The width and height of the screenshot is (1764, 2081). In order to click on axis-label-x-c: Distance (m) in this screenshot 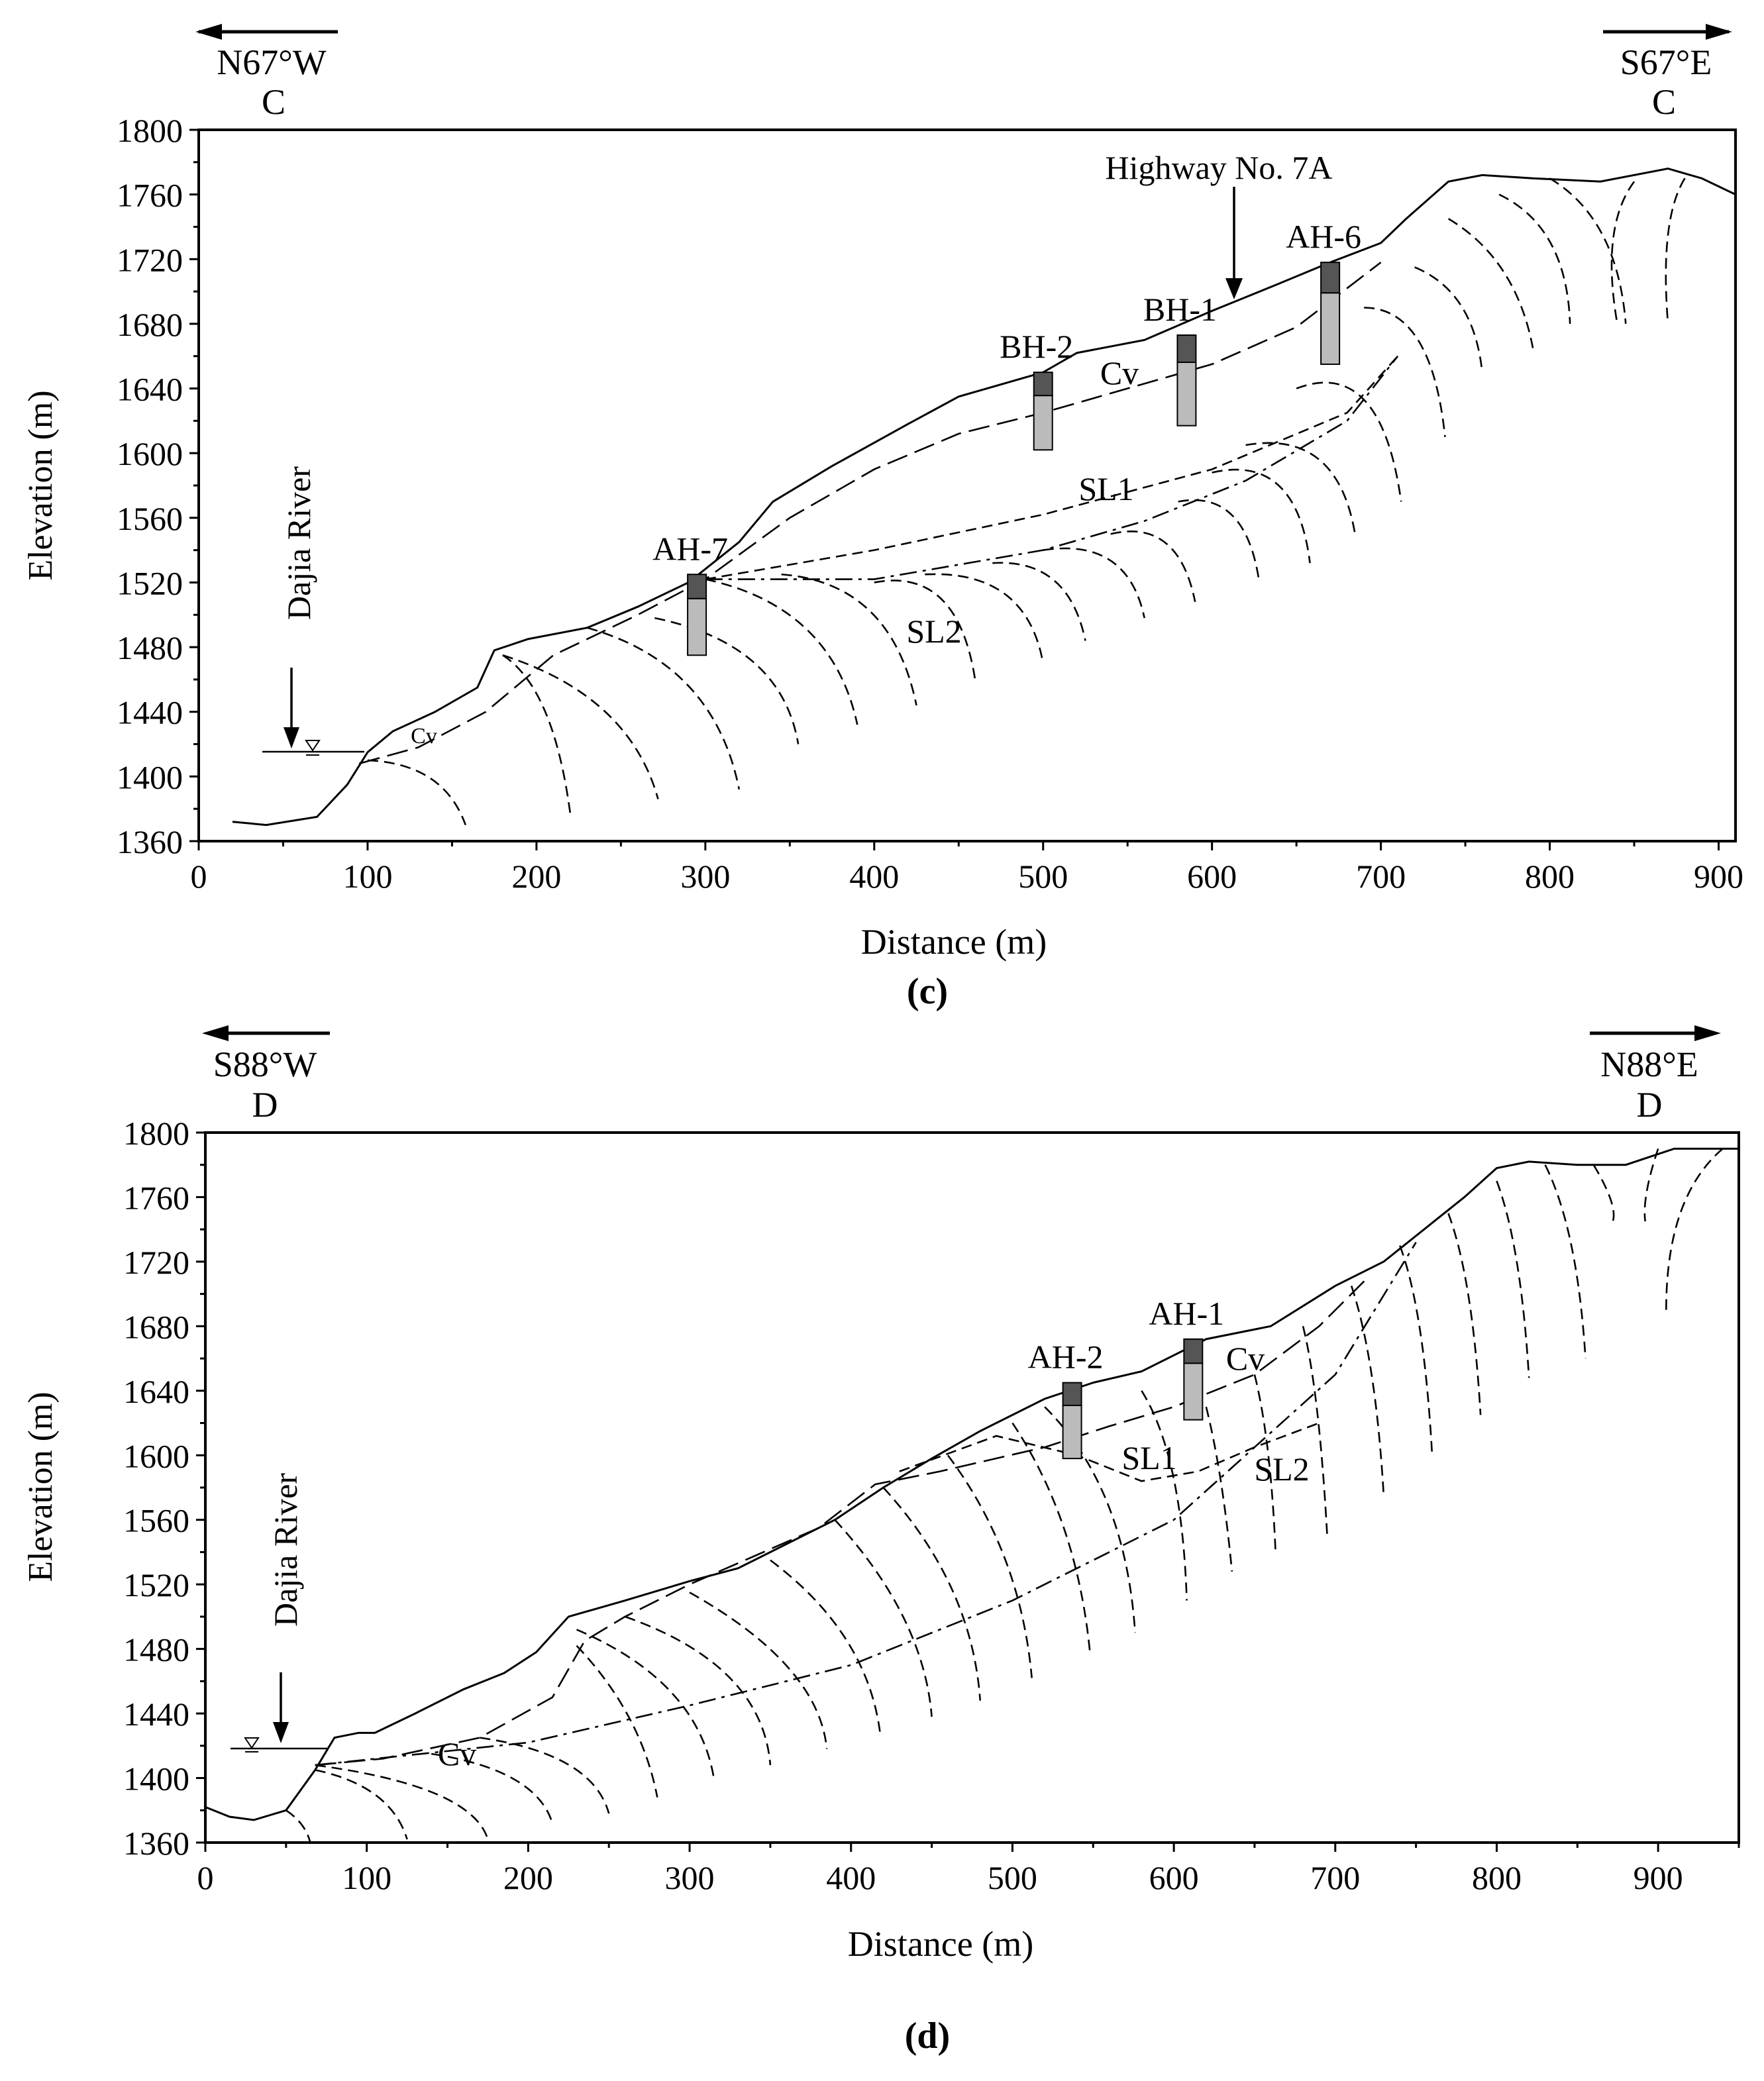, I will do `click(954, 942)`.